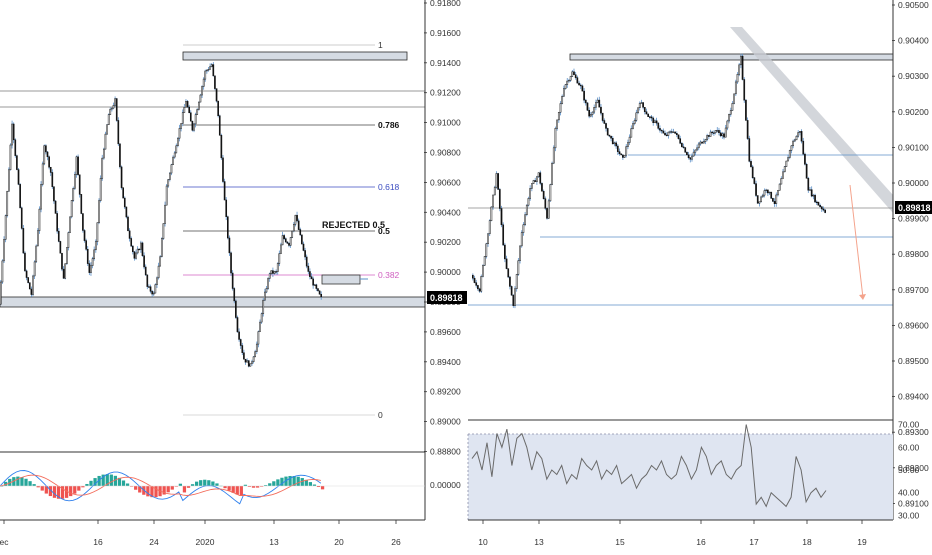 The width and height of the screenshot is (932, 555). What do you see at coordinates (913, 112) in the screenshot?
I see `right-price-tick-label-3: 0.90200` at bounding box center [913, 112].